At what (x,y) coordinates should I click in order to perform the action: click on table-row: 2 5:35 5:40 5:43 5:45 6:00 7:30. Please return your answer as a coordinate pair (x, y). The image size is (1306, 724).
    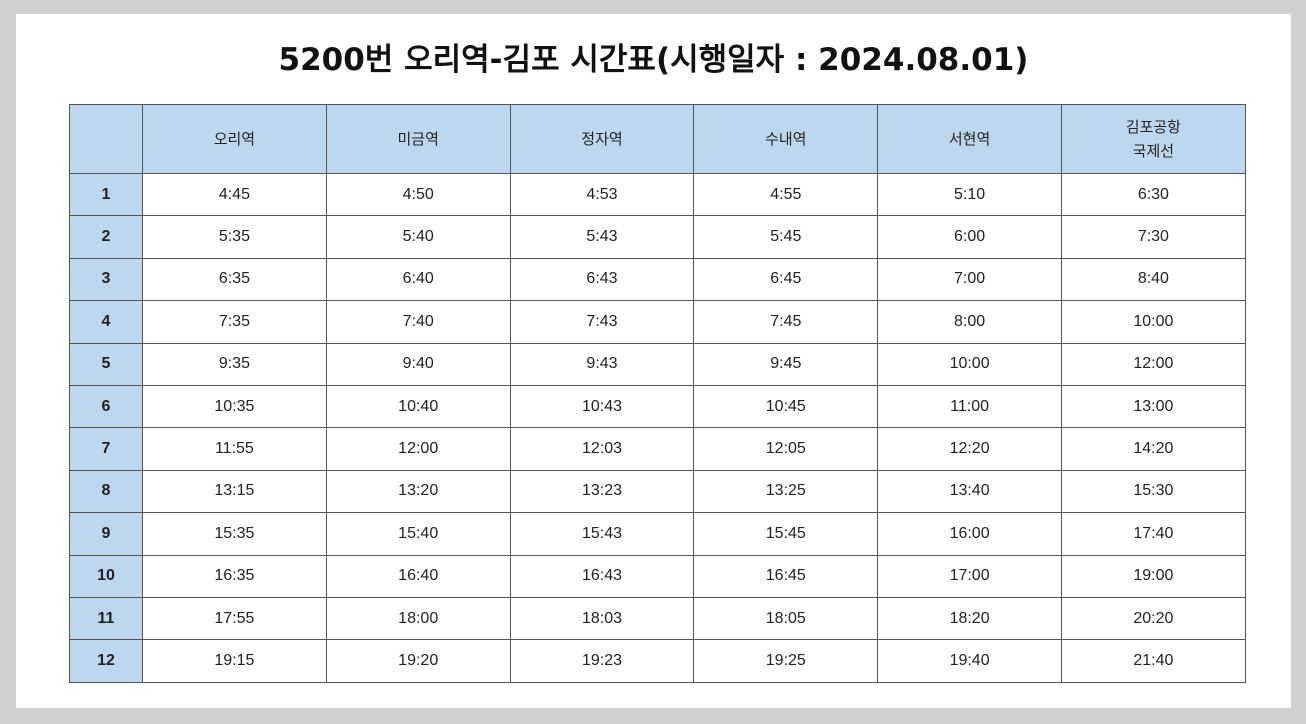
    Looking at the image, I should click on (657, 237).